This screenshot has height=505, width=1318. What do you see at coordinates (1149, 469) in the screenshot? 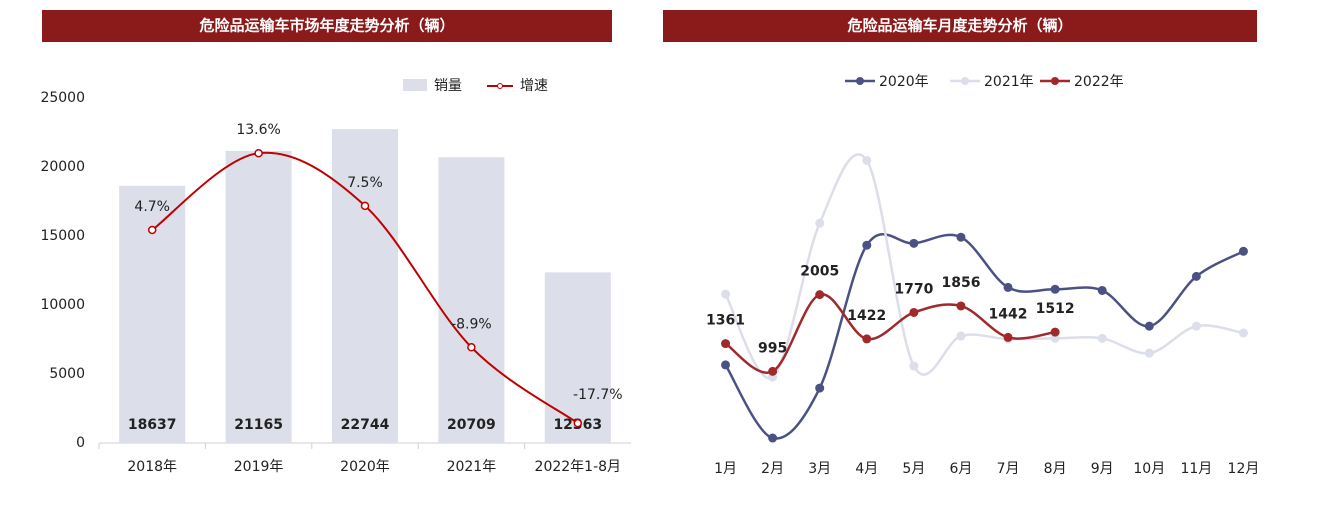
I see `x-tick-label: 10月` at bounding box center [1149, 469].